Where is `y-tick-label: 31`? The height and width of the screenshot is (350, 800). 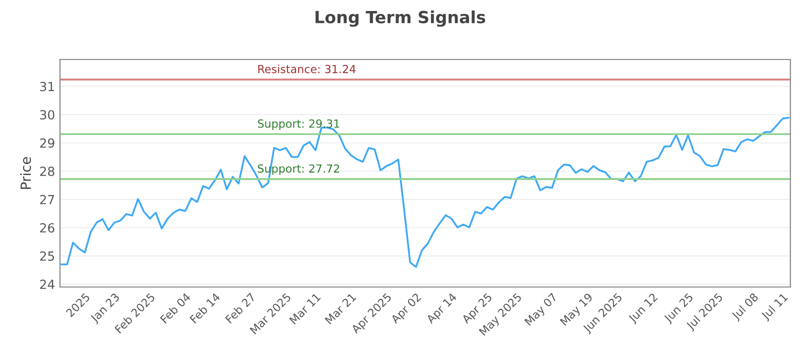
y-tick-label: 31 is located at coordinates (47, 87).